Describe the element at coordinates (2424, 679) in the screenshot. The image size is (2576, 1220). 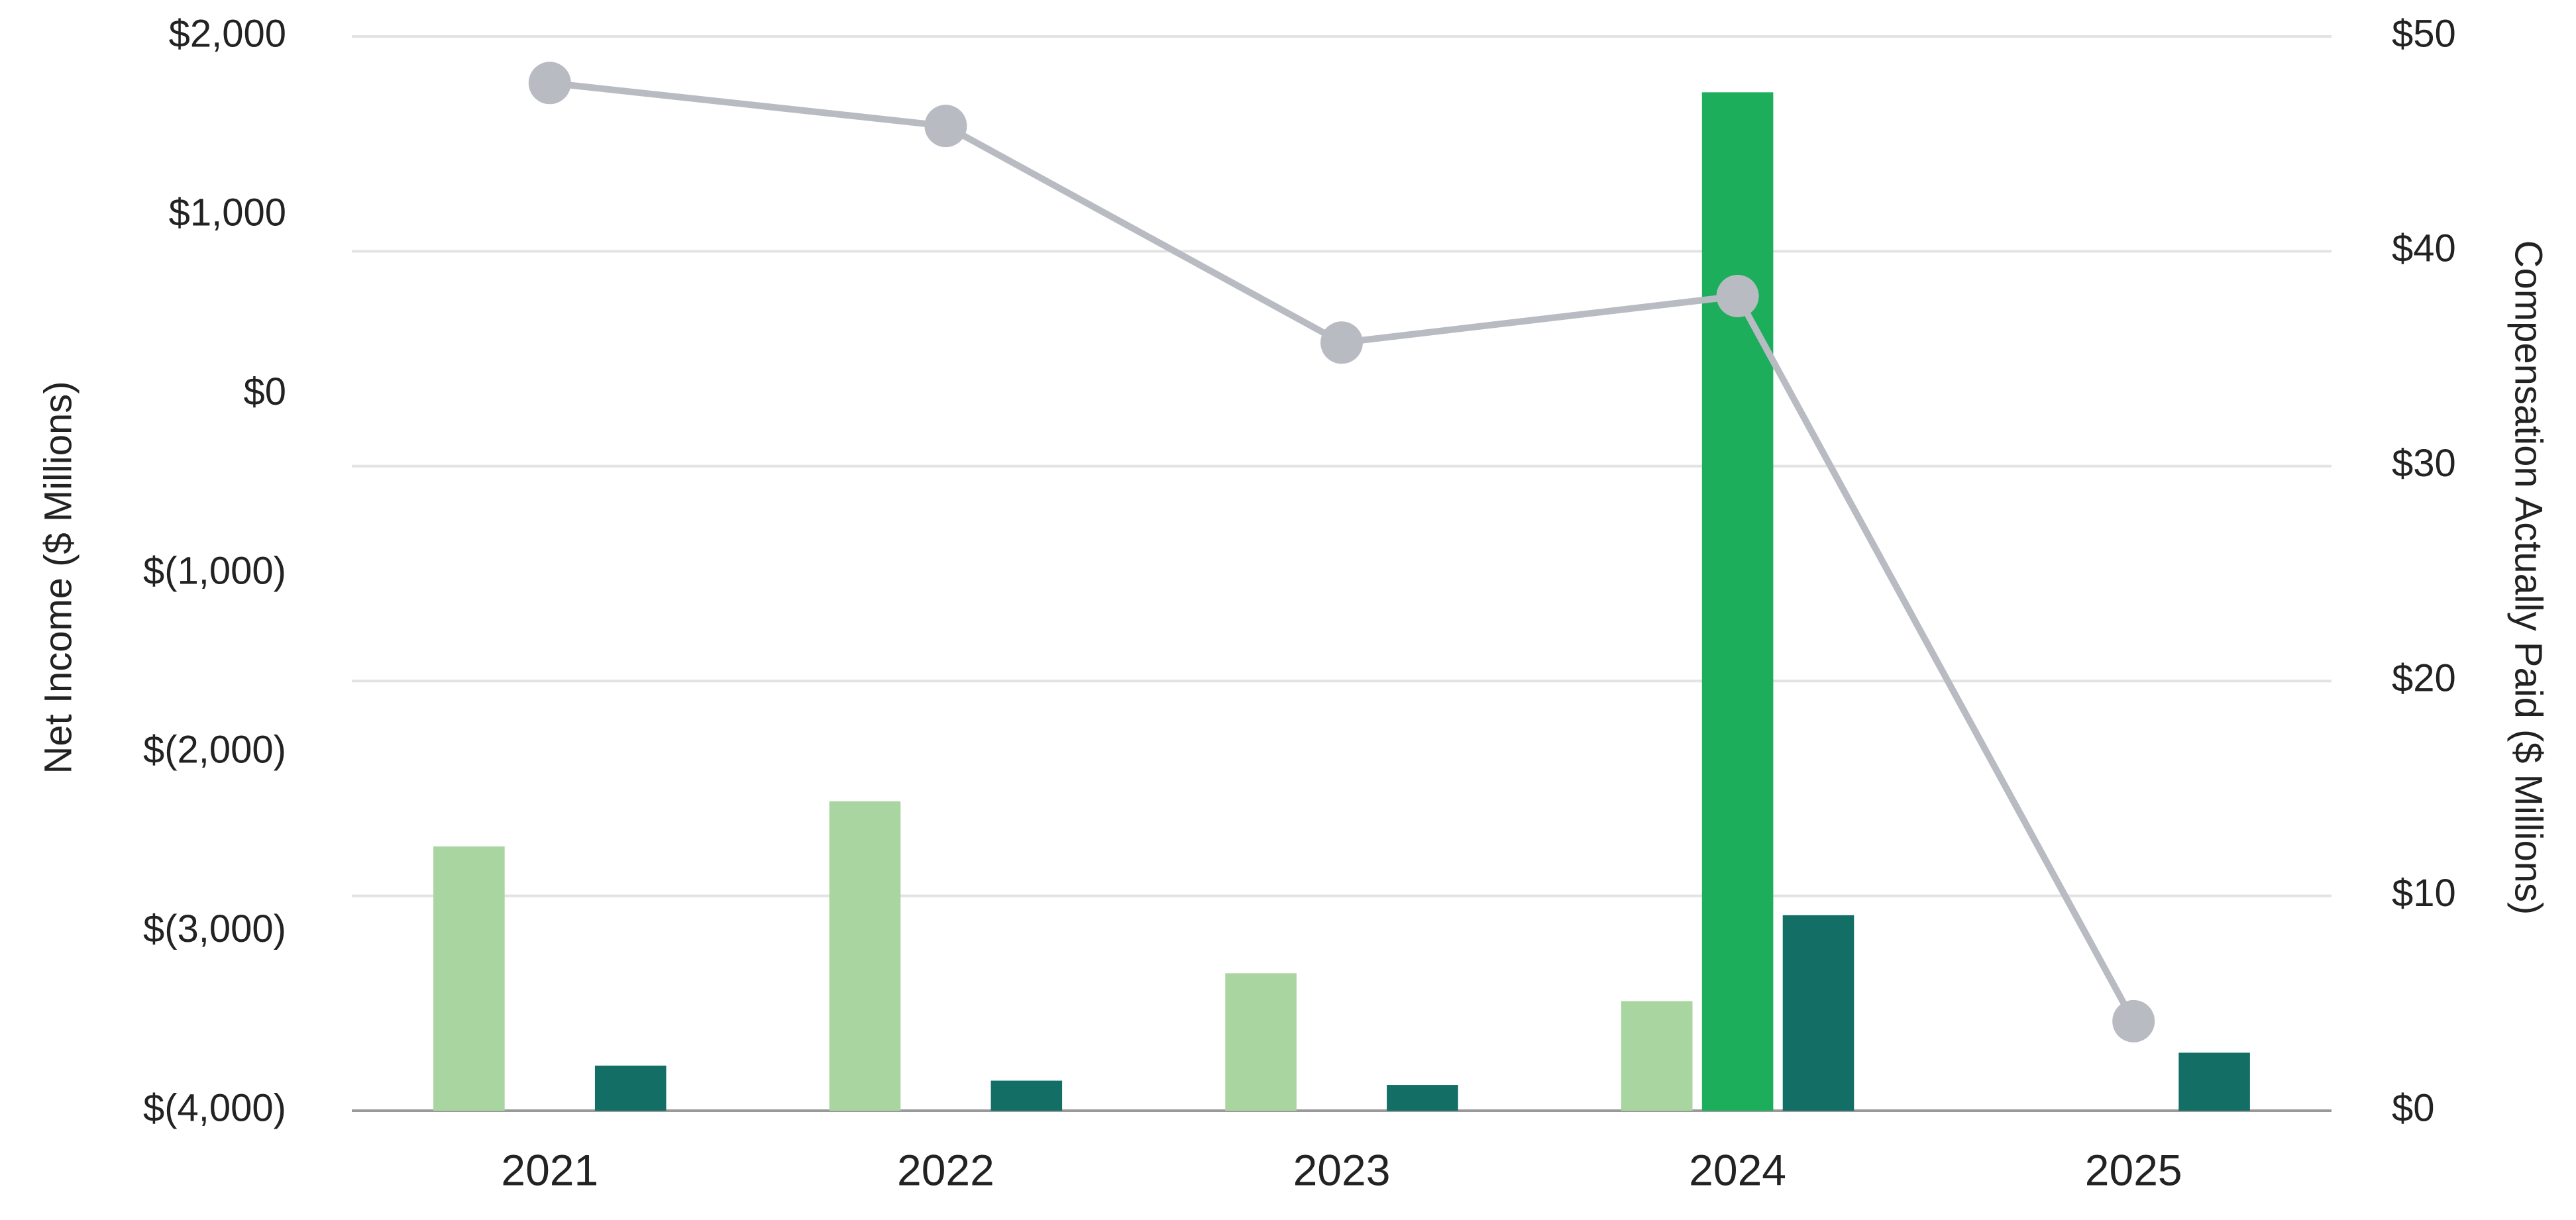
I see `y2-tick-label: $20` at that location.